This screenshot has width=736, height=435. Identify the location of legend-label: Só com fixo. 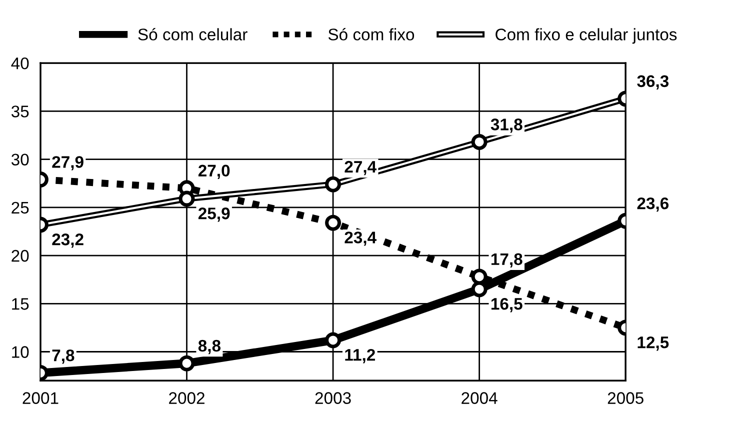
(371, 34).